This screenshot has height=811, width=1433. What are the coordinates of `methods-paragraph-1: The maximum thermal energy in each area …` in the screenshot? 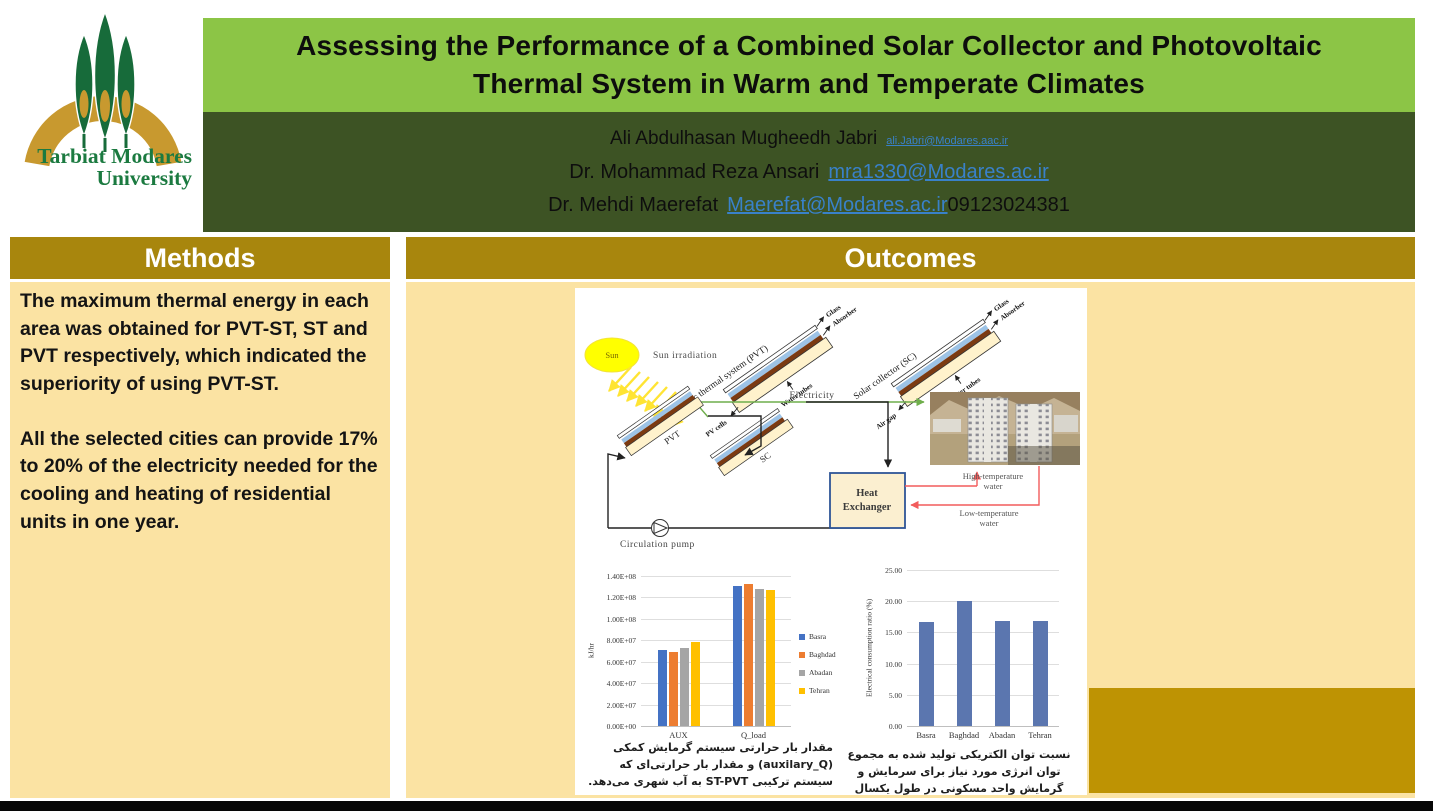 It's located at (194, 343).